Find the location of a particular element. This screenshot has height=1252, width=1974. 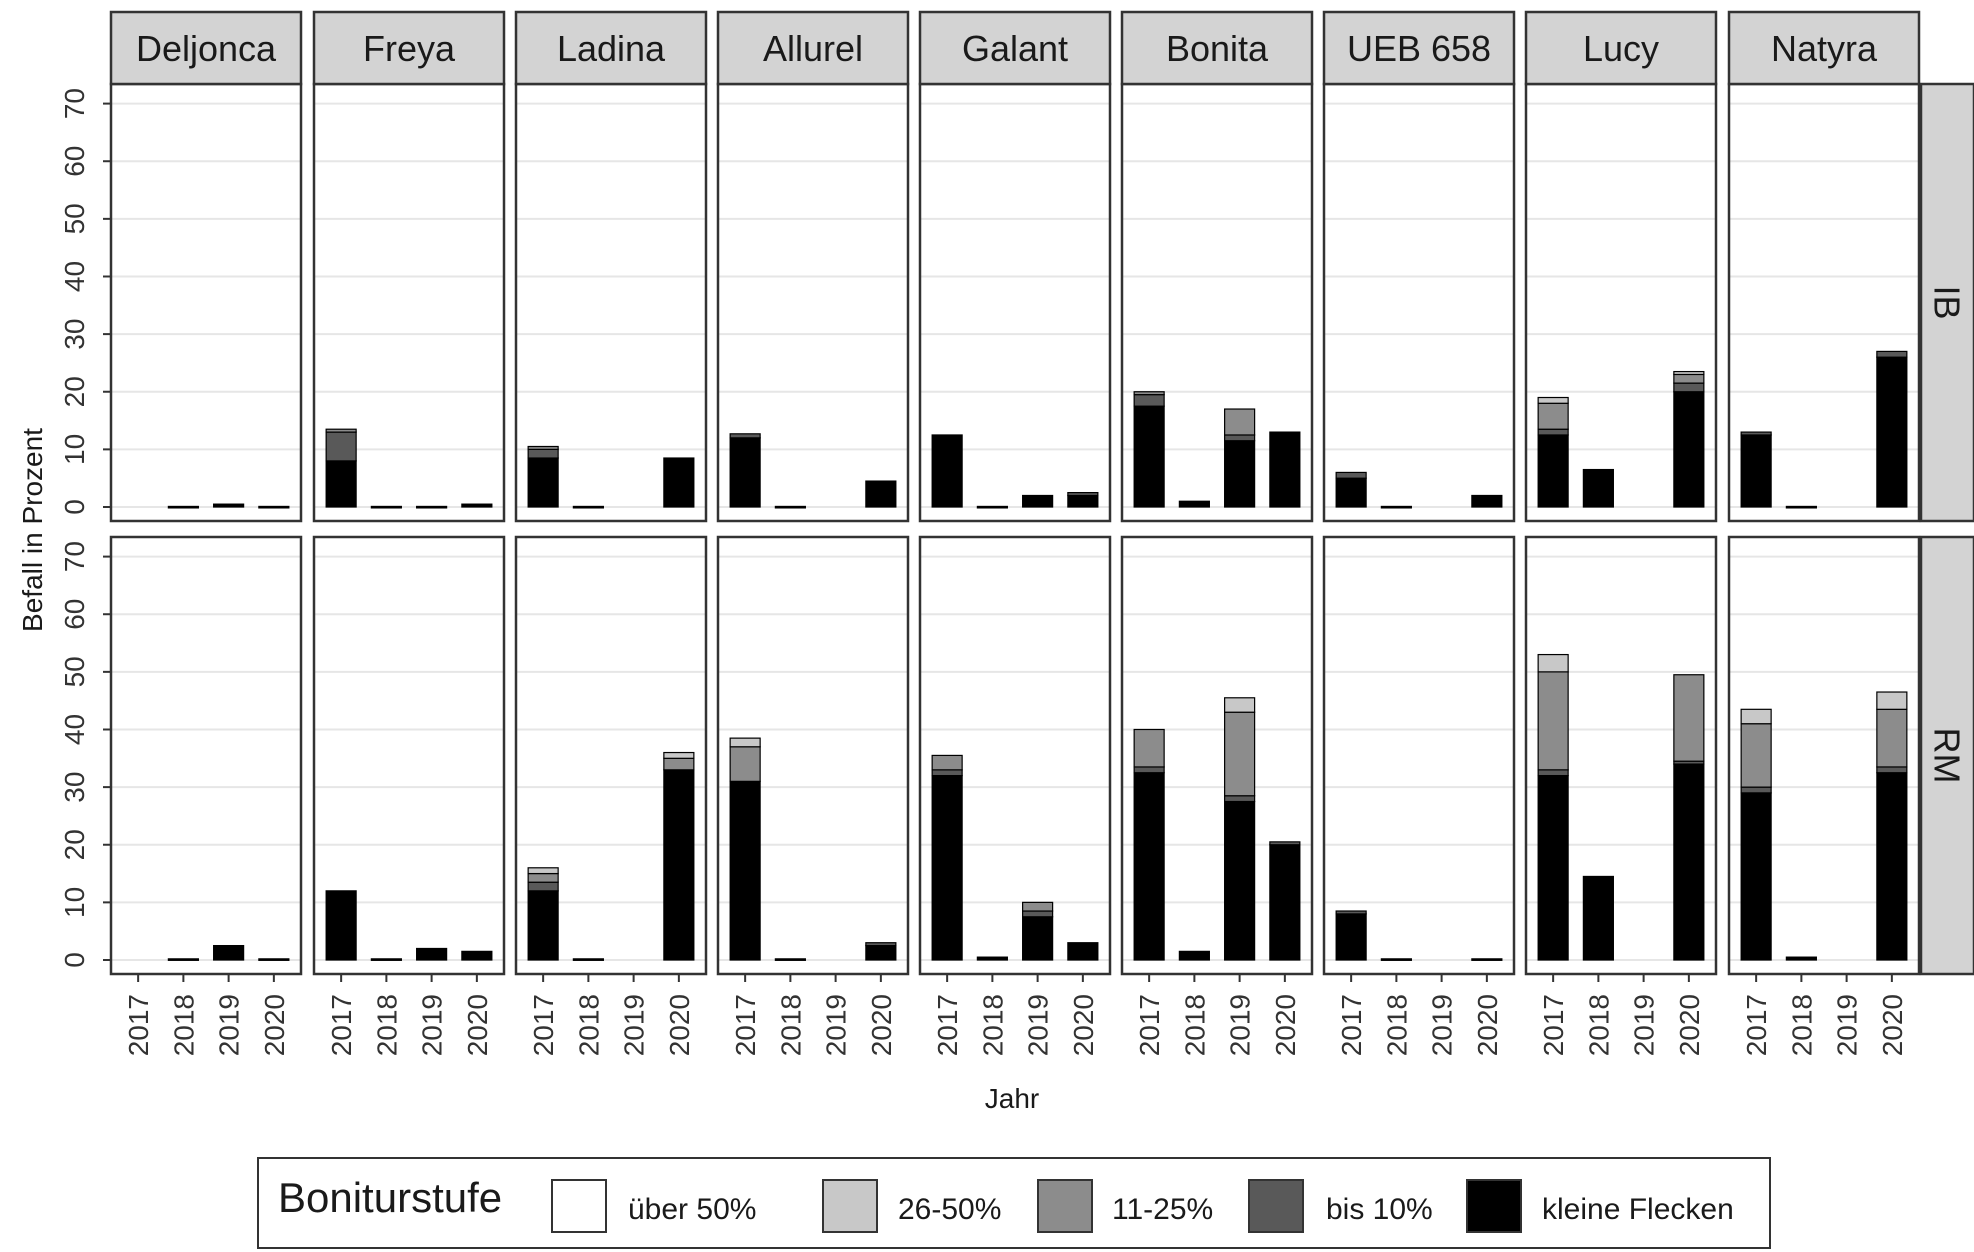

bar-rm-deljonca-2018-kleine-flecken is located at coordinates (183, 959).